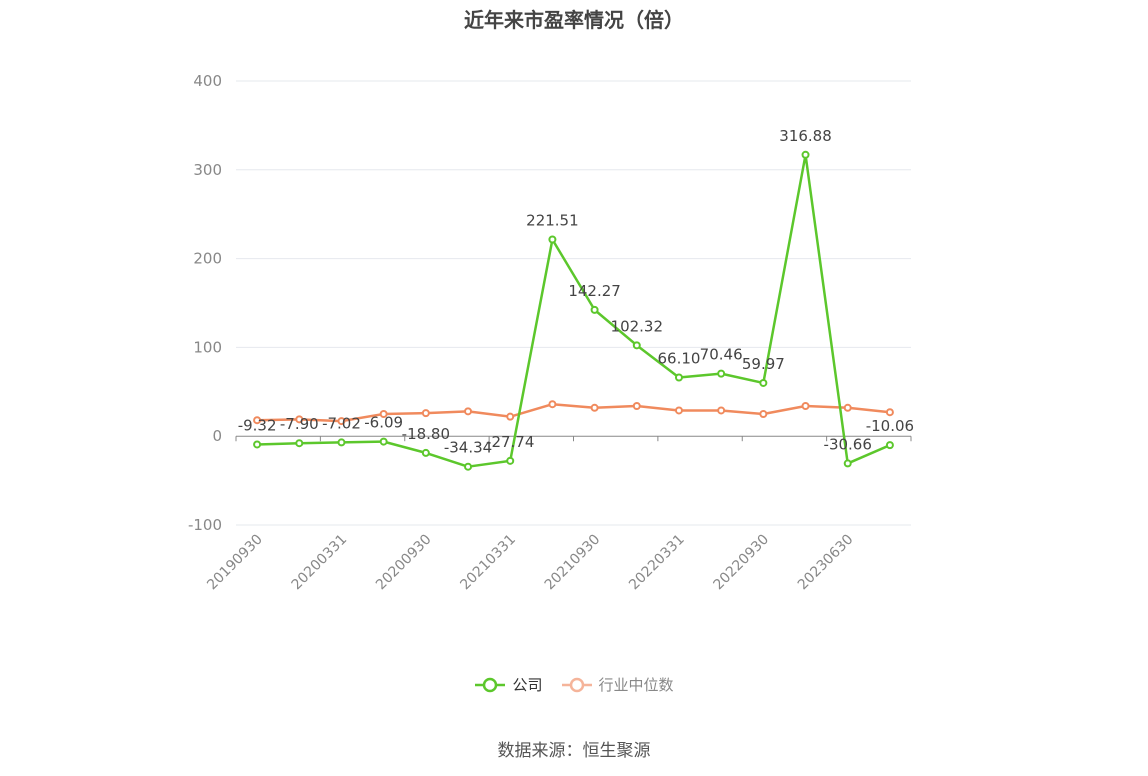  I want to click on data-label: -34.34, so click(468, 448).